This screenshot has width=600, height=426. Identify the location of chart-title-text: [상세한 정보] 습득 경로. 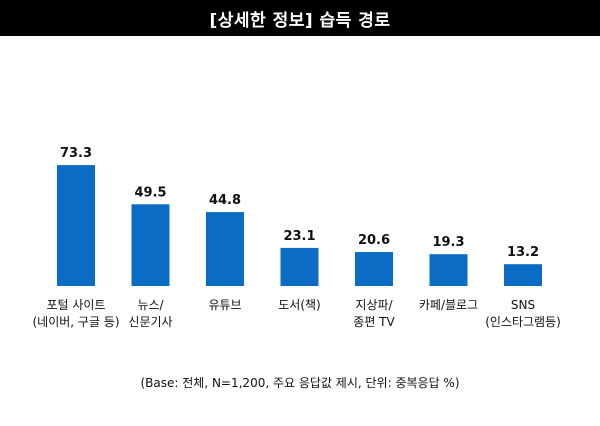
(300, 20).